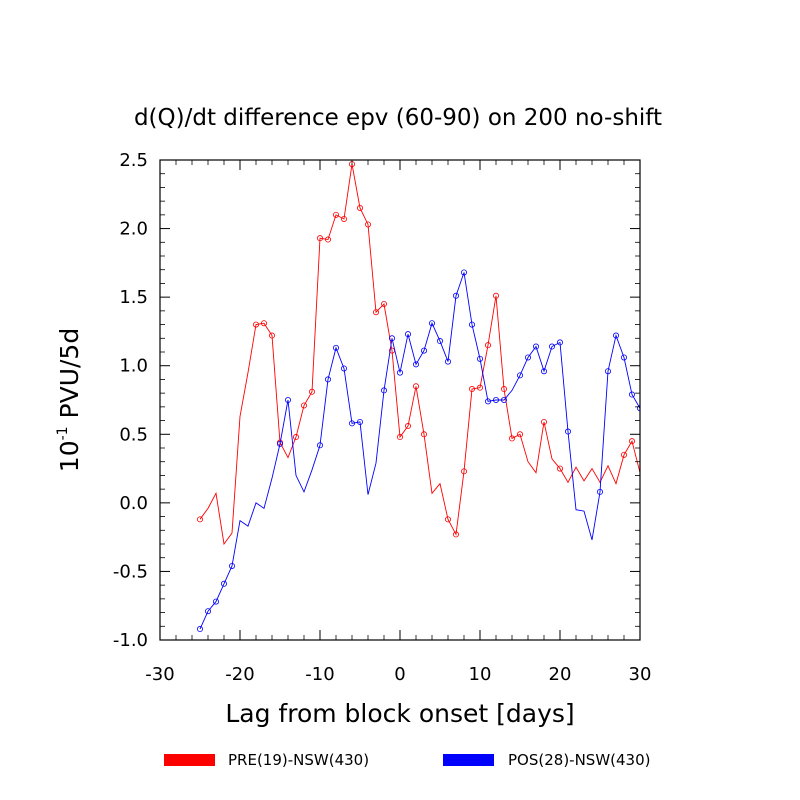 The image size is (800, 800). I want to click on legend-label-pos: POS(28)-NSW(430), so click(579, 760).